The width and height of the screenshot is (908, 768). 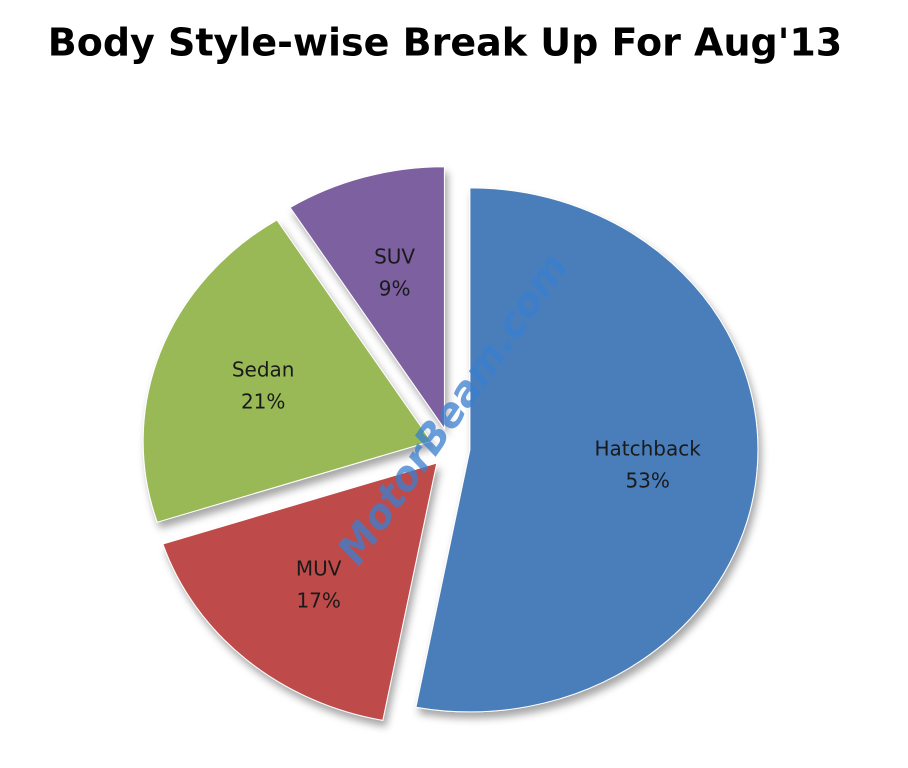 I want to click on slice-label: SUV, so click(x=394, y=256).